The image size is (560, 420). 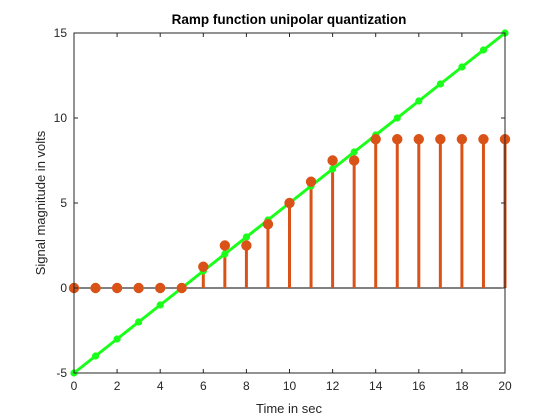 I want to click on x-tick-label: 2, so click(x=117, y=386).